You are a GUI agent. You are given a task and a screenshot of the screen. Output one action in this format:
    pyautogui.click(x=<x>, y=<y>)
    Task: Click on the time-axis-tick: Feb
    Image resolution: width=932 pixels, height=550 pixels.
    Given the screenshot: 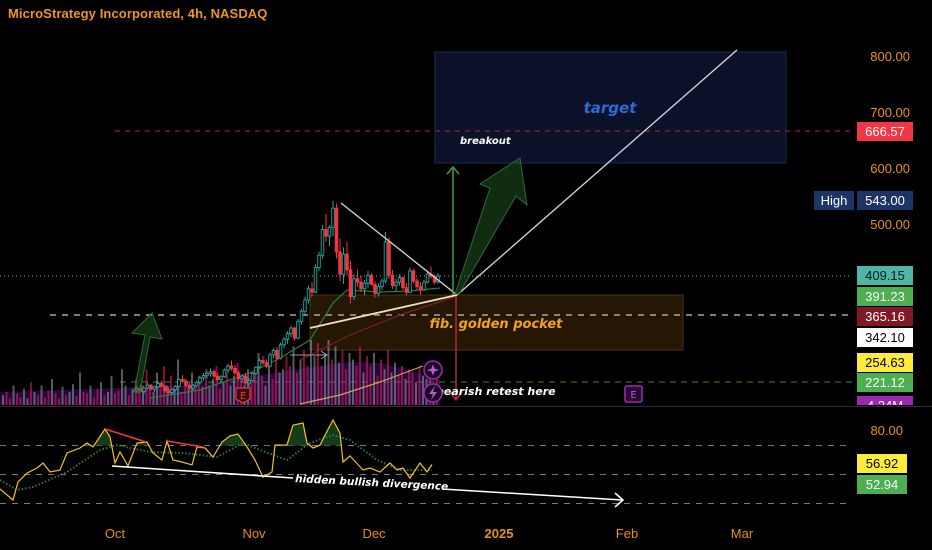 What is the action you would take?
    pyautogui.click(x=627, y=533)
    